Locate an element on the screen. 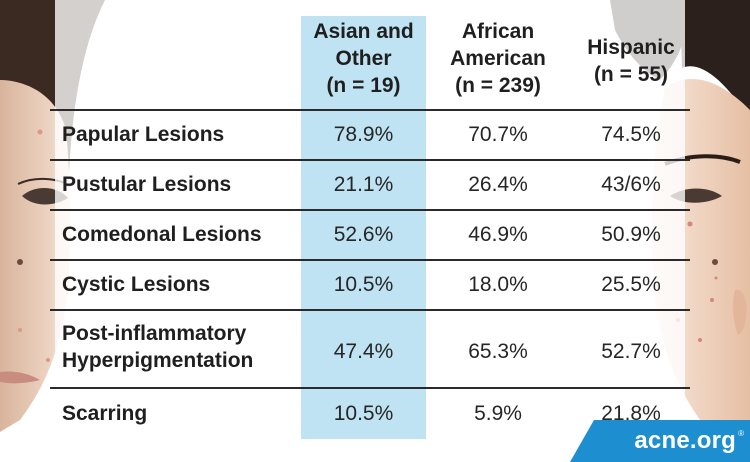 This screenshot has width=750, height=462. column-header-line: American is located at coordinates (498, 58).